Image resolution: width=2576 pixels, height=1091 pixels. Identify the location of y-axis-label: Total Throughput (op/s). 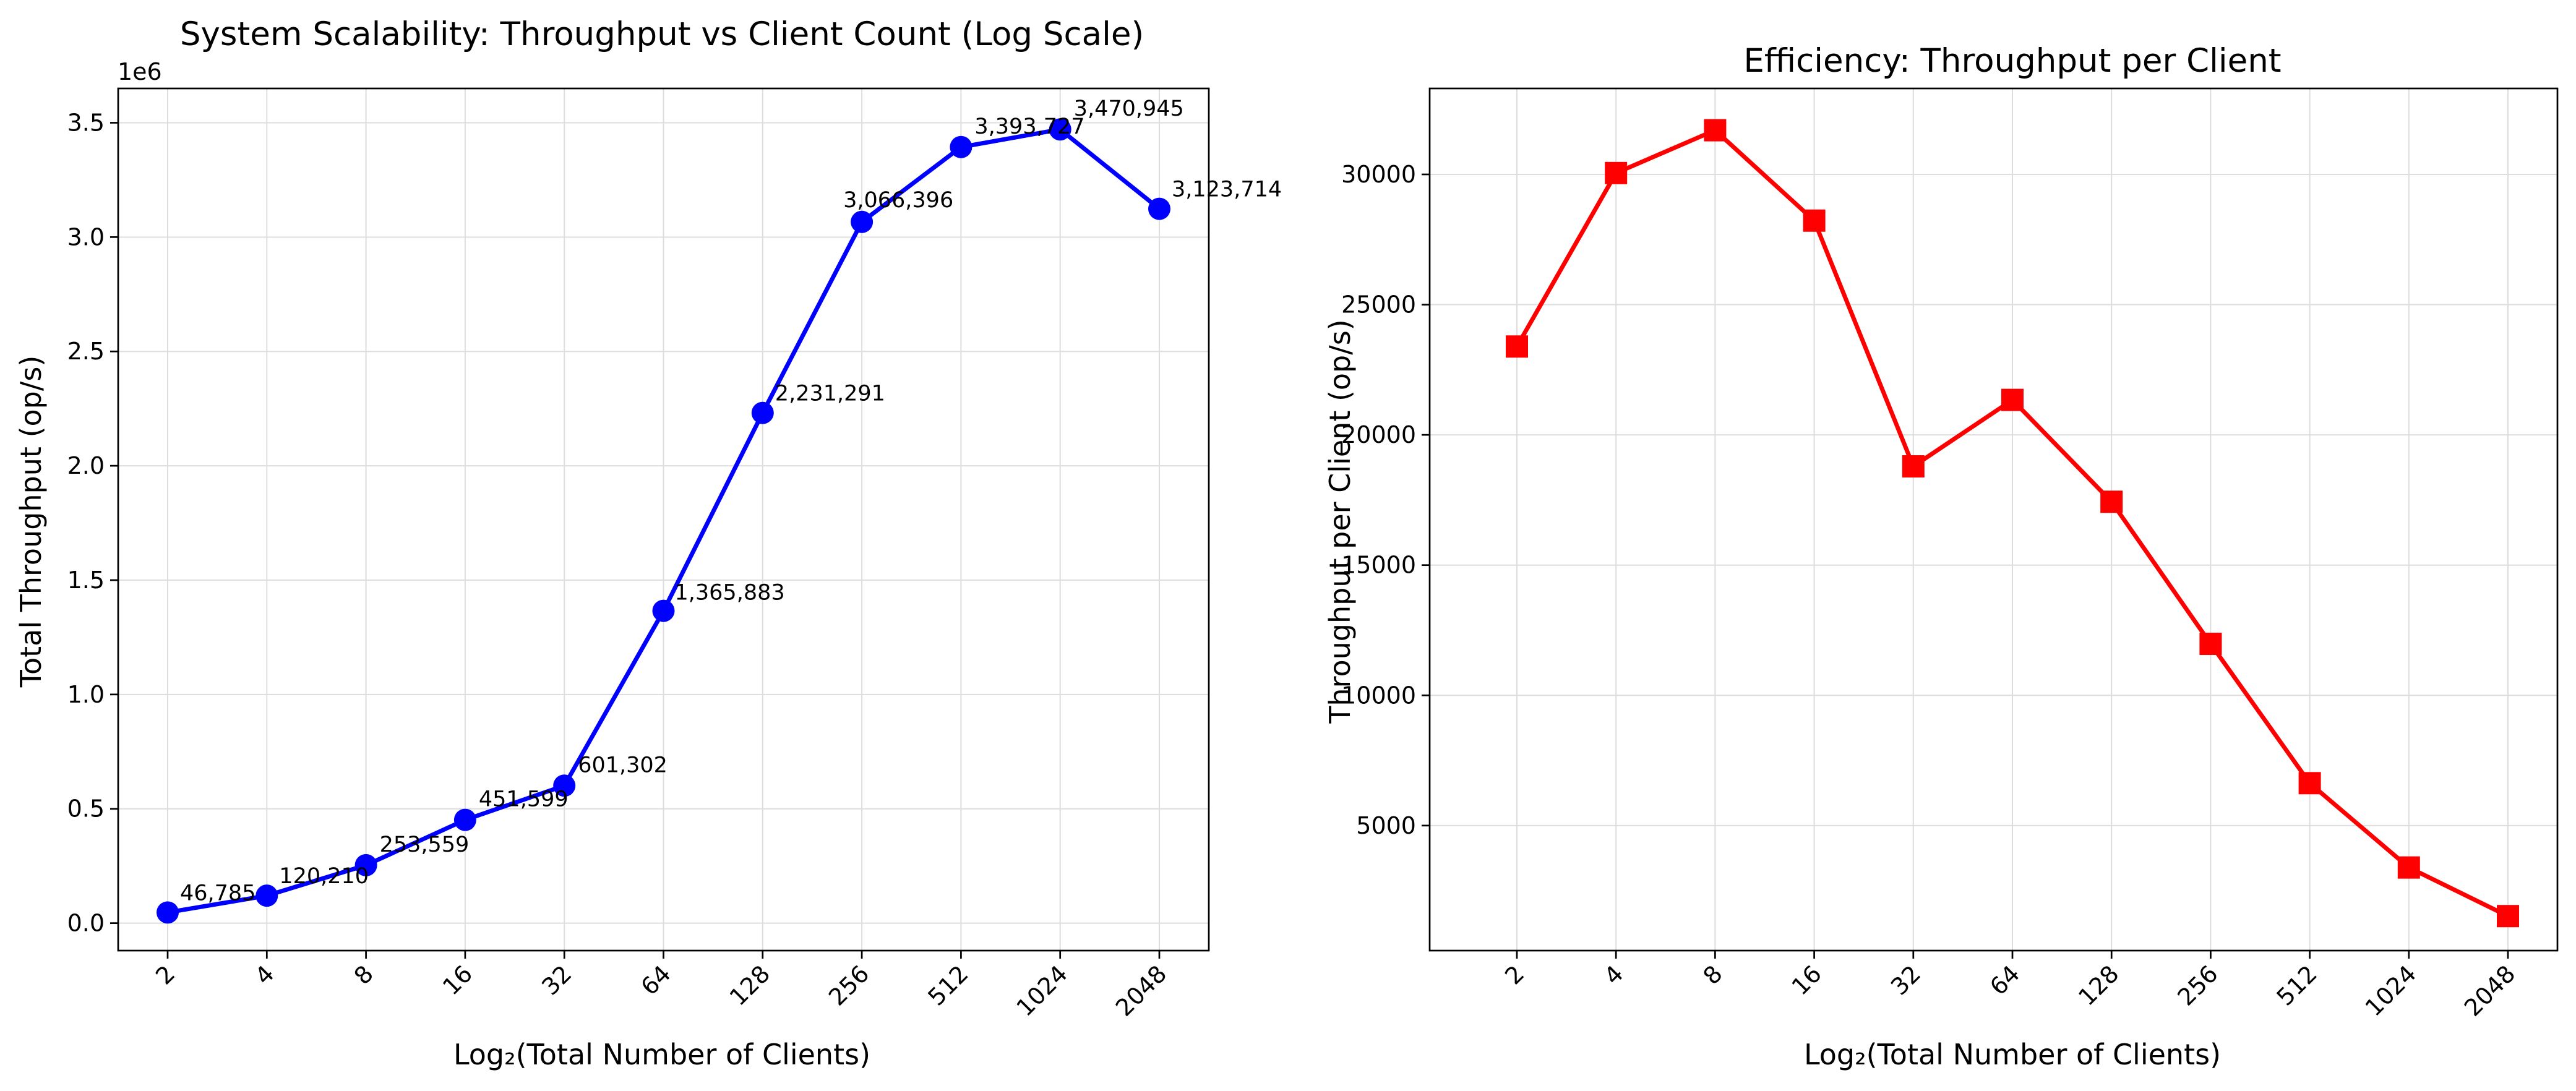
(31, 522).